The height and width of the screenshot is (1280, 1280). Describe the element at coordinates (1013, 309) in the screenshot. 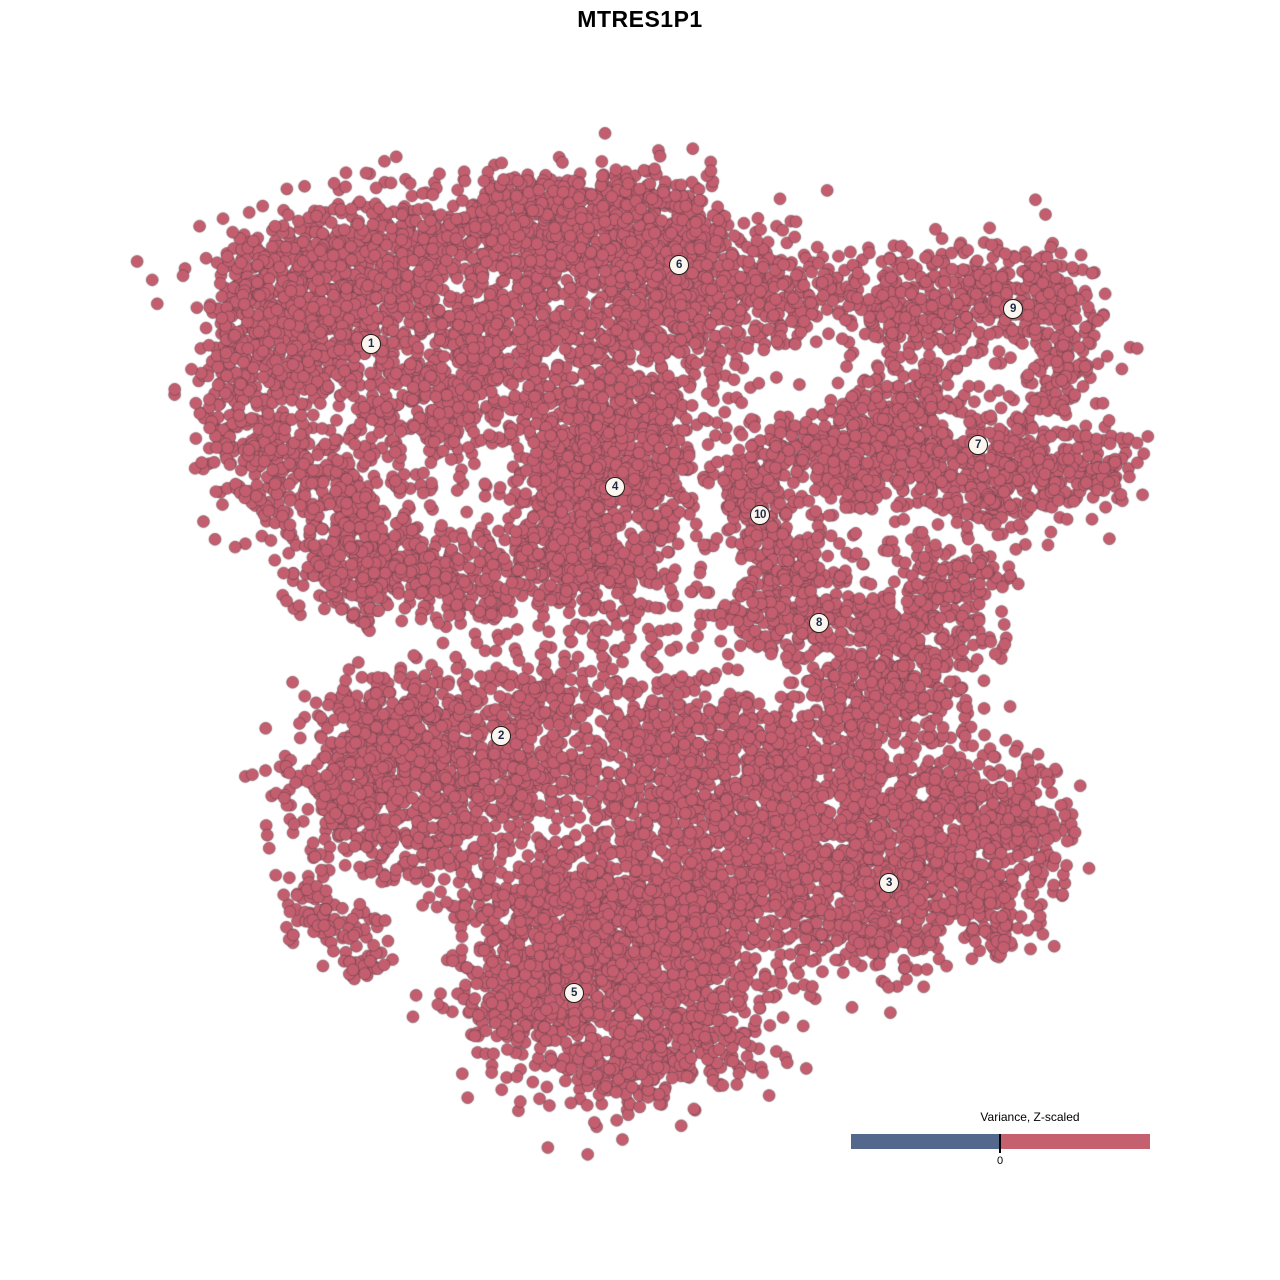

I see `cluster-label-9: 9` at that location.